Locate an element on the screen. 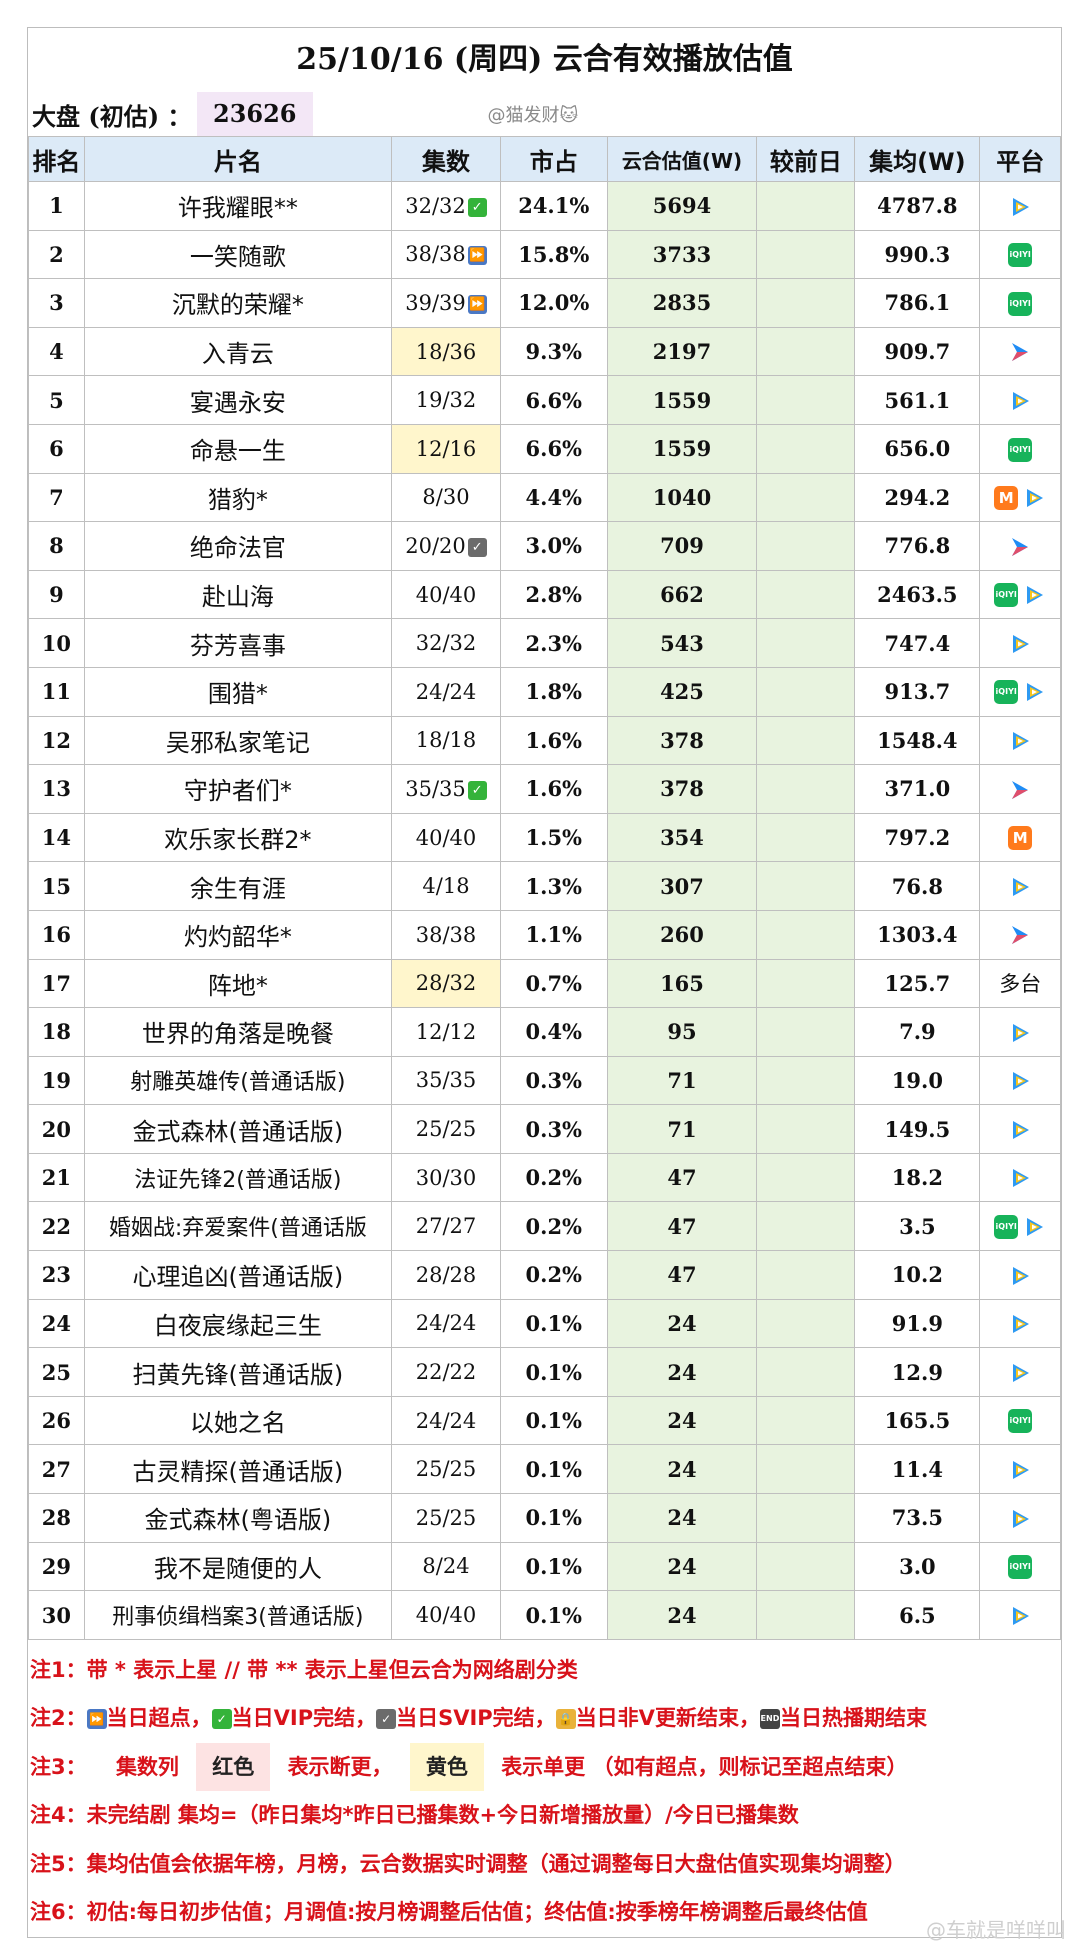  peak-fastforward-icon: ⏩ is located at coordinates (477, 304).